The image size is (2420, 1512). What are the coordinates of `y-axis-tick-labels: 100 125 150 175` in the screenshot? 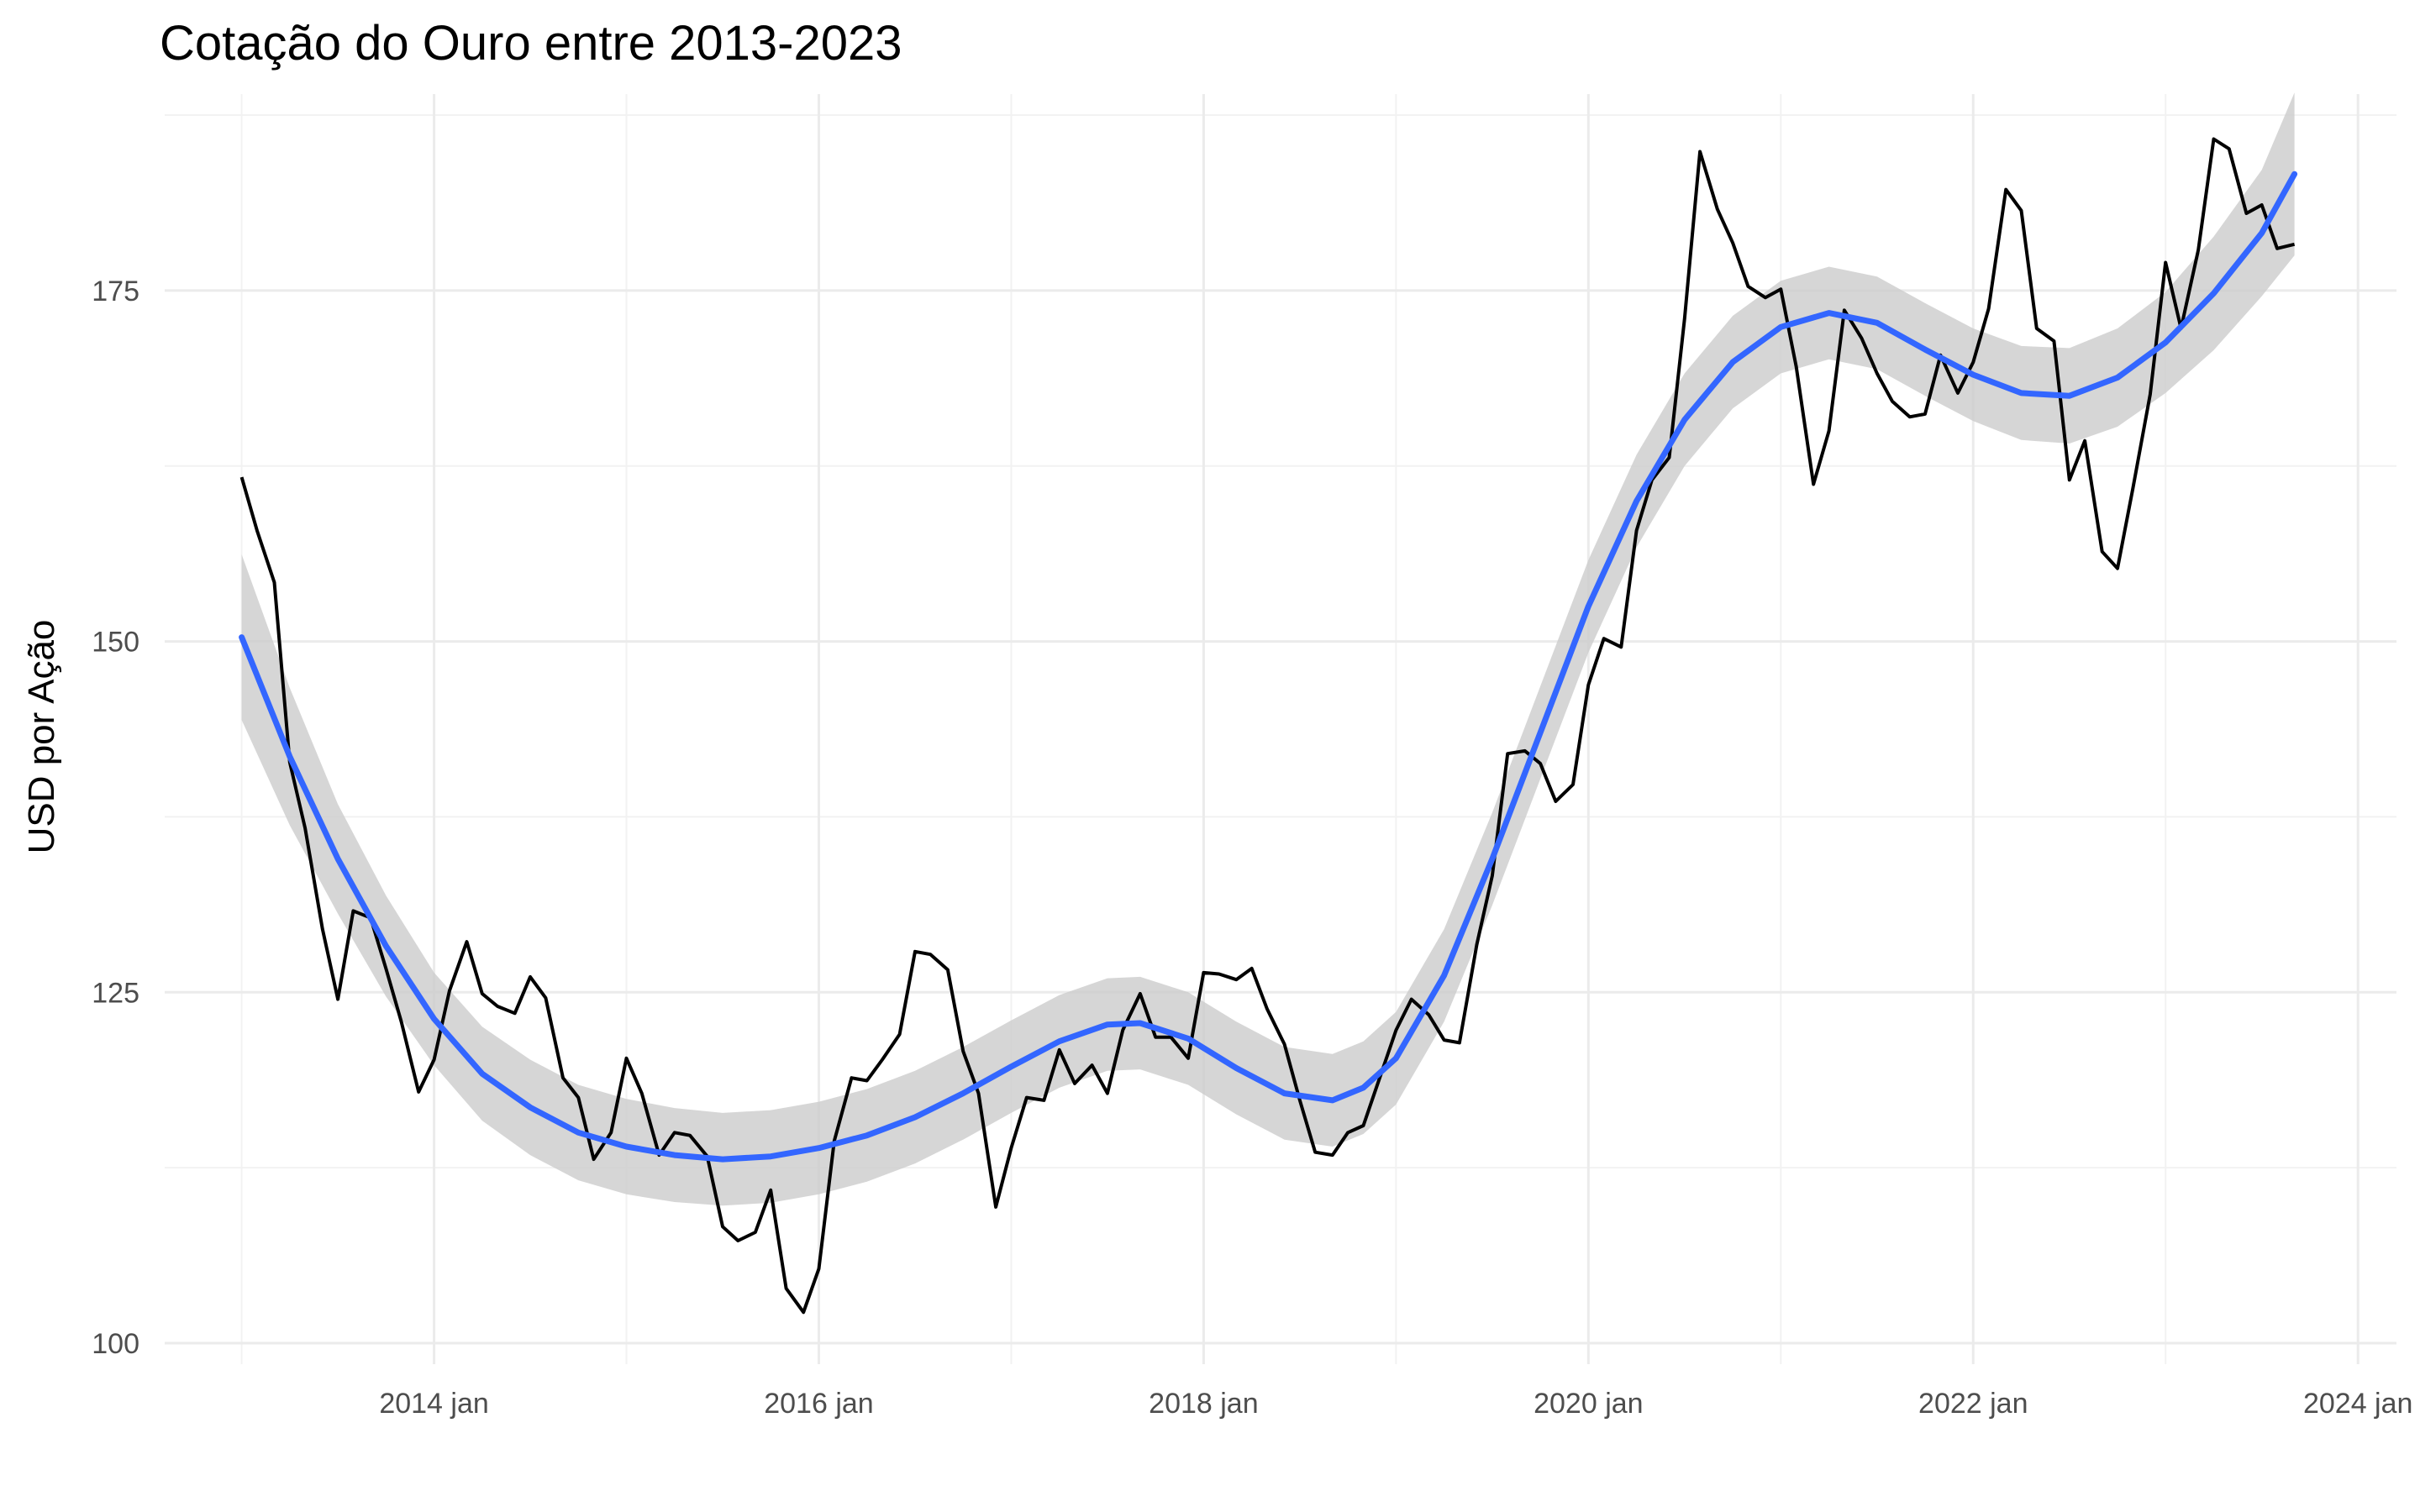 It's located at (116, 818).